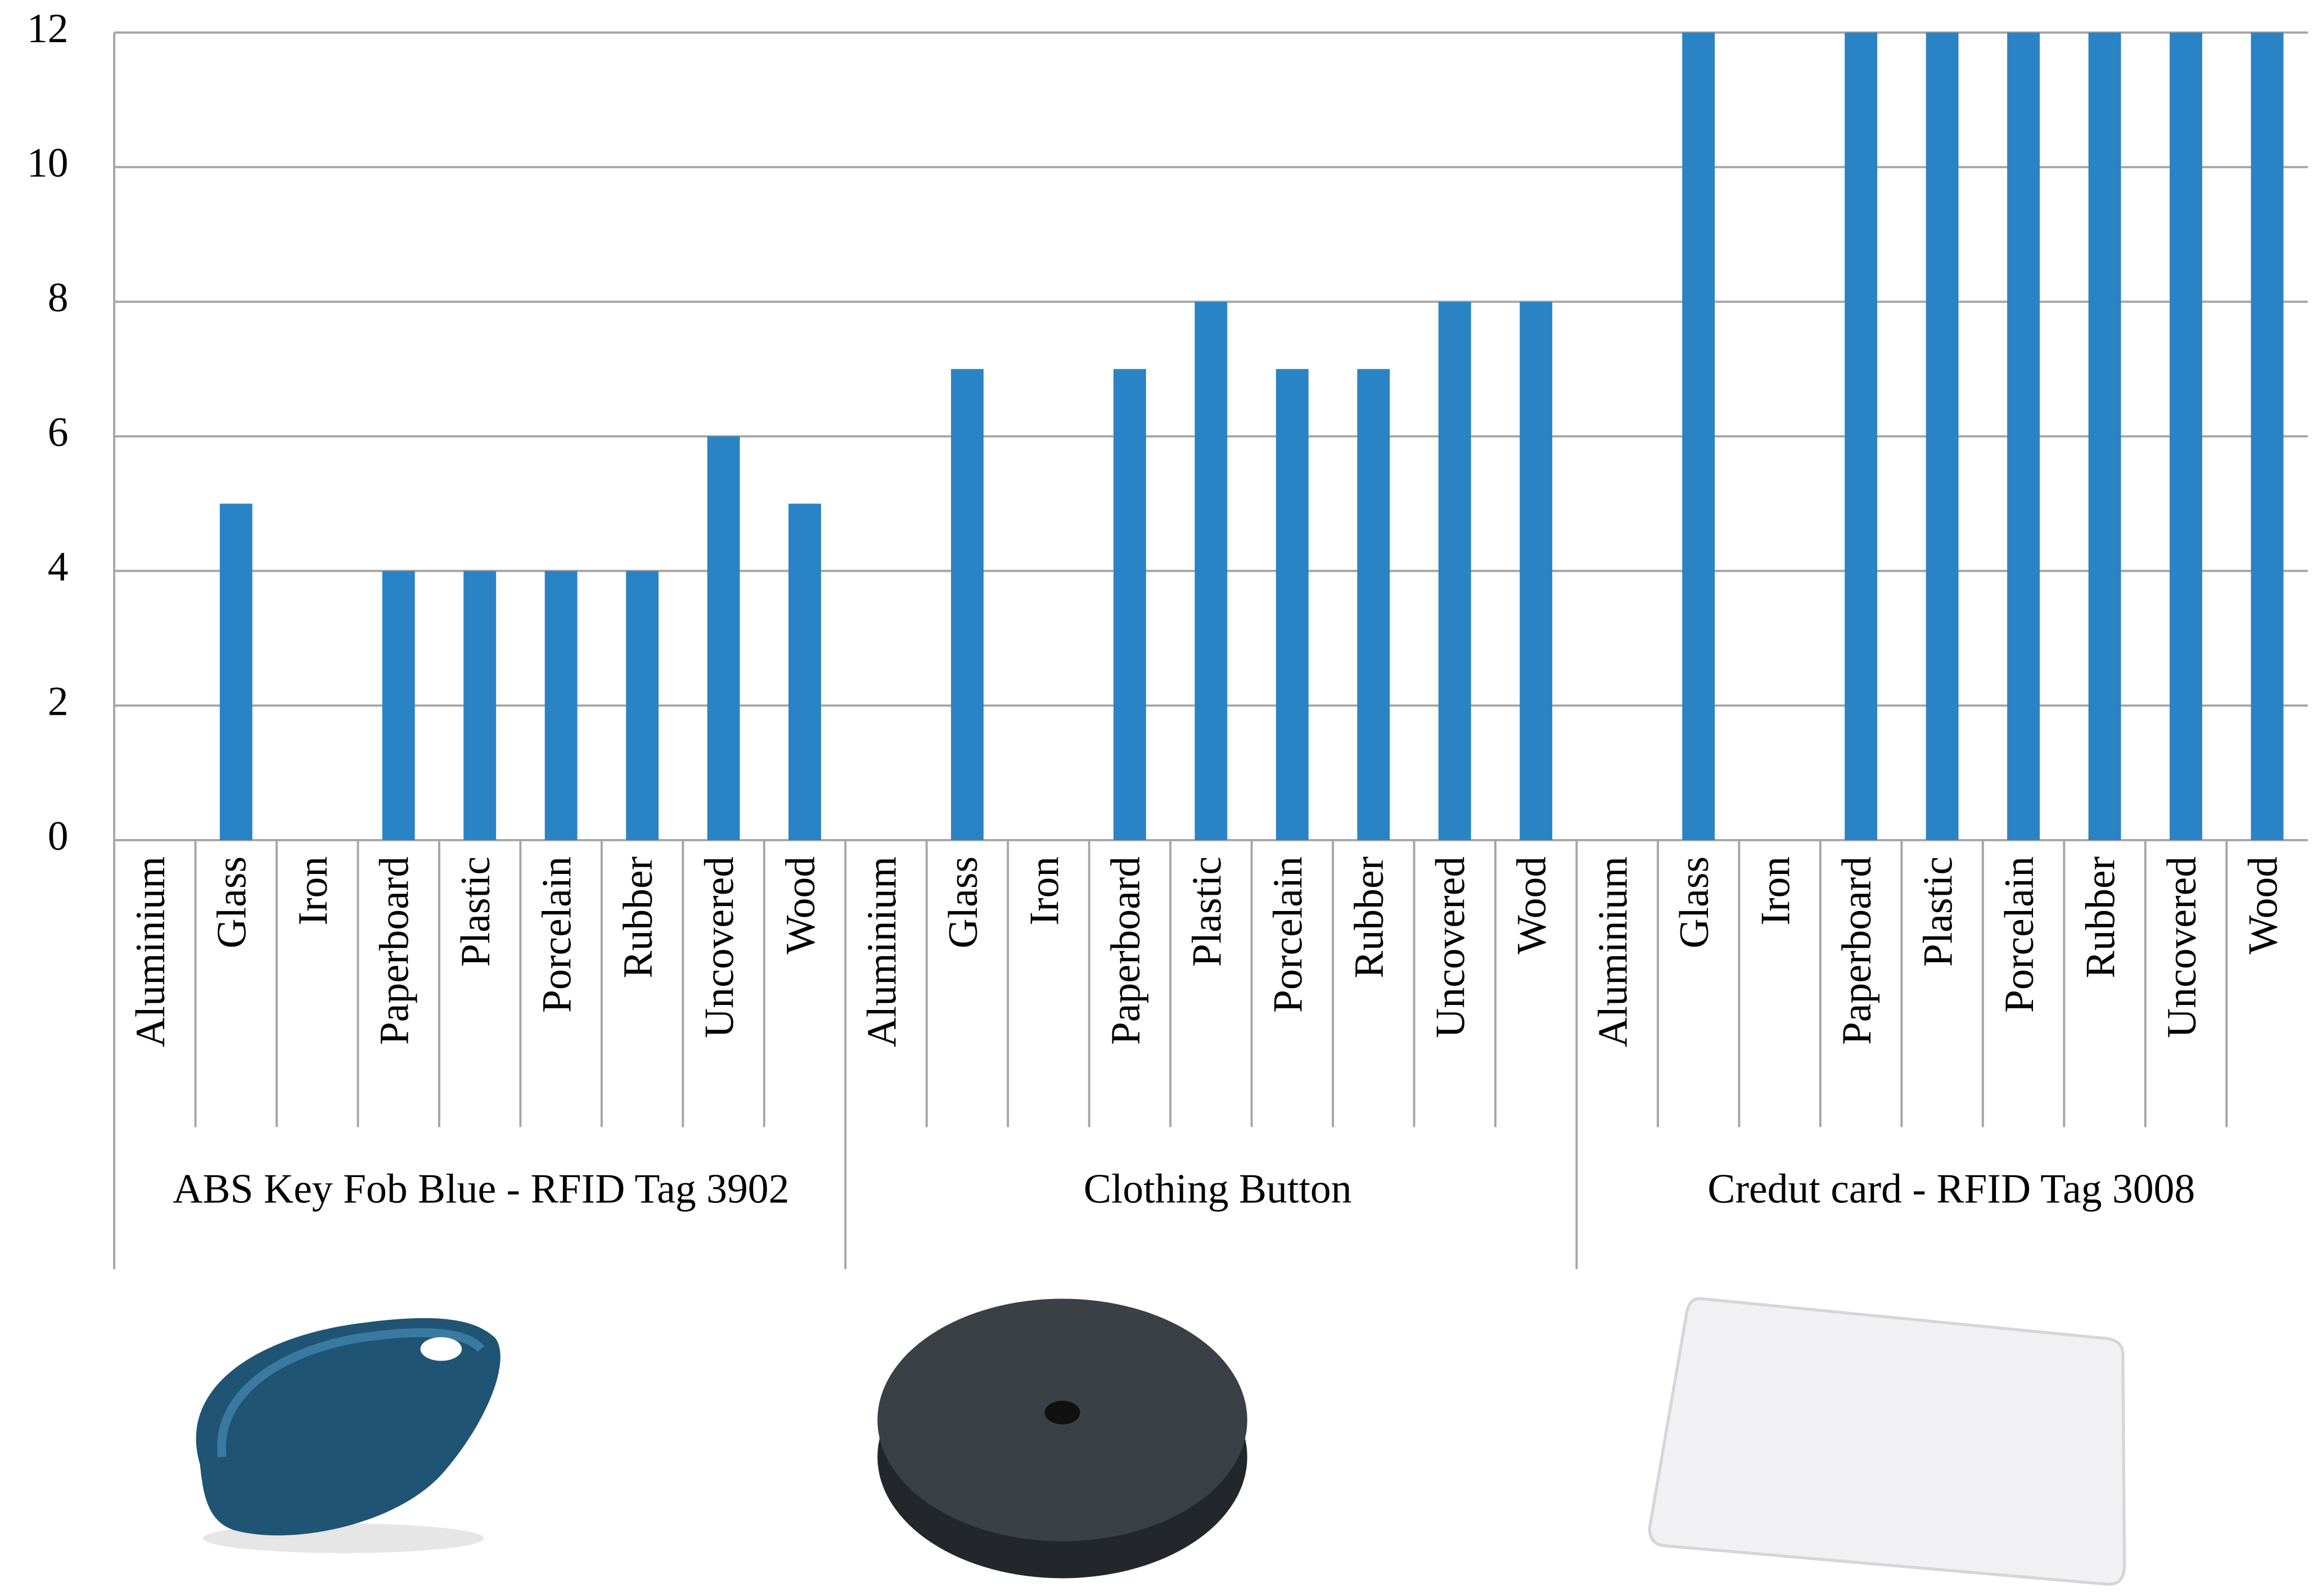  I want to click on y-tick-label: 2, so click(59, 701).